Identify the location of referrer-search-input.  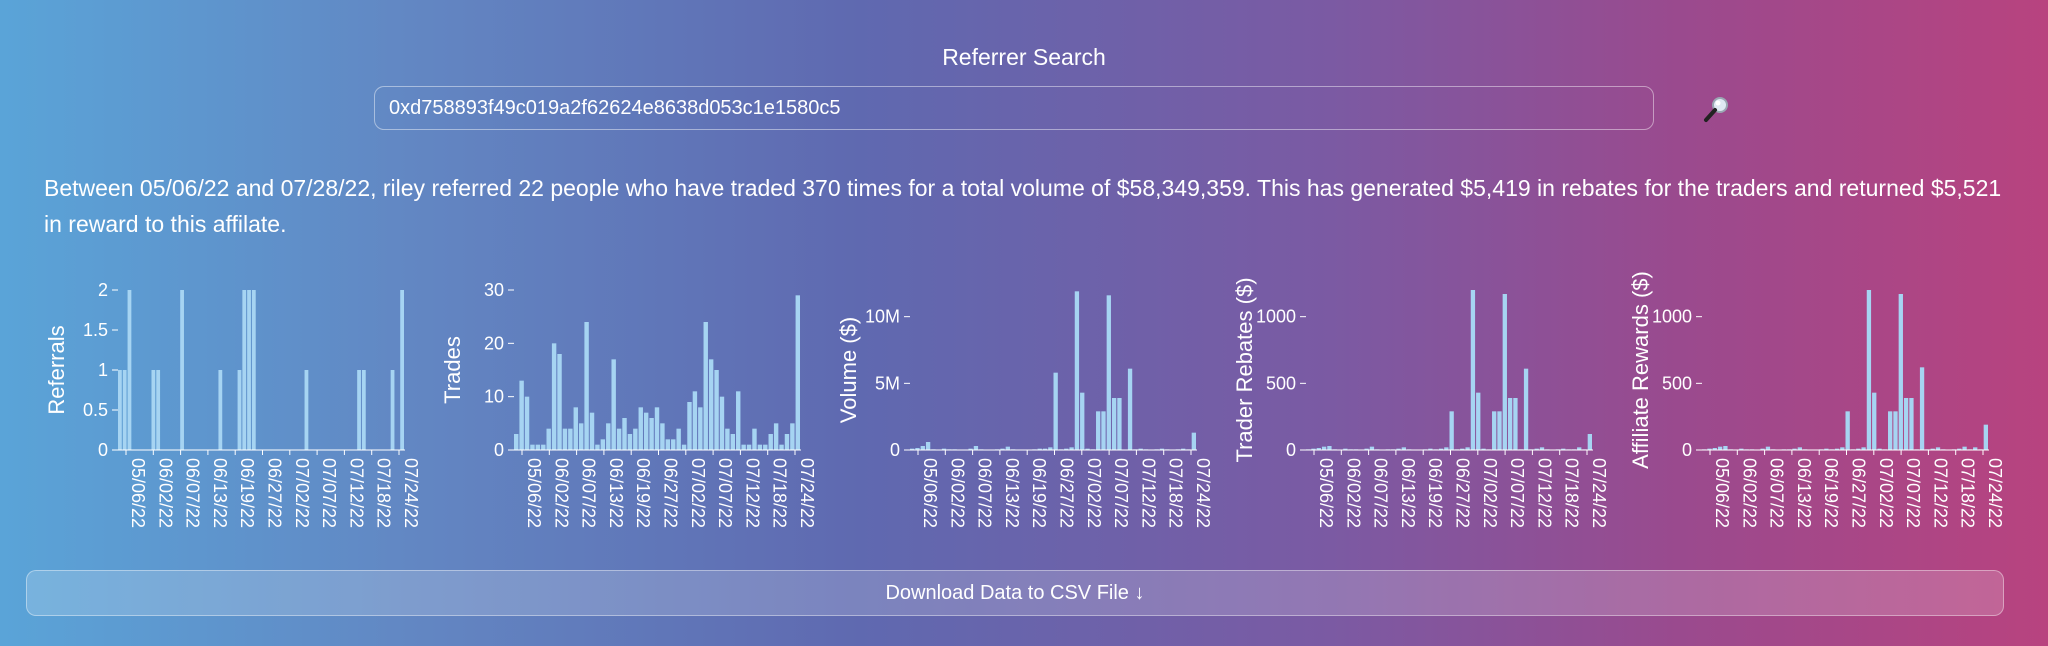
(1014, 108).